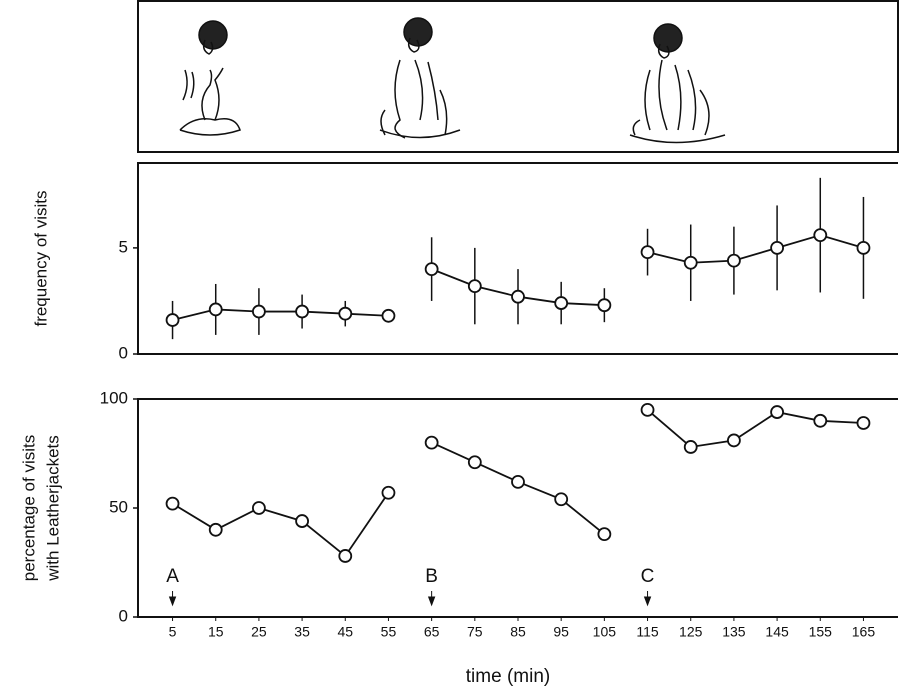 The image size is (901, 692). I want to click on x-tick-label: 125, so click(691, 632).